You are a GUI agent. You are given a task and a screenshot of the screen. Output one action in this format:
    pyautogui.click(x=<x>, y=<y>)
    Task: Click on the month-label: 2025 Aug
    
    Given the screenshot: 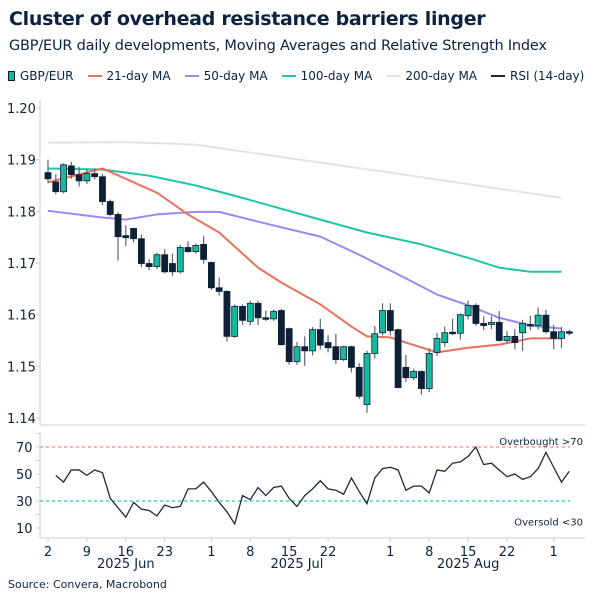 What is the action you would take?
    pyautogui.click(x=468, y=564)
    